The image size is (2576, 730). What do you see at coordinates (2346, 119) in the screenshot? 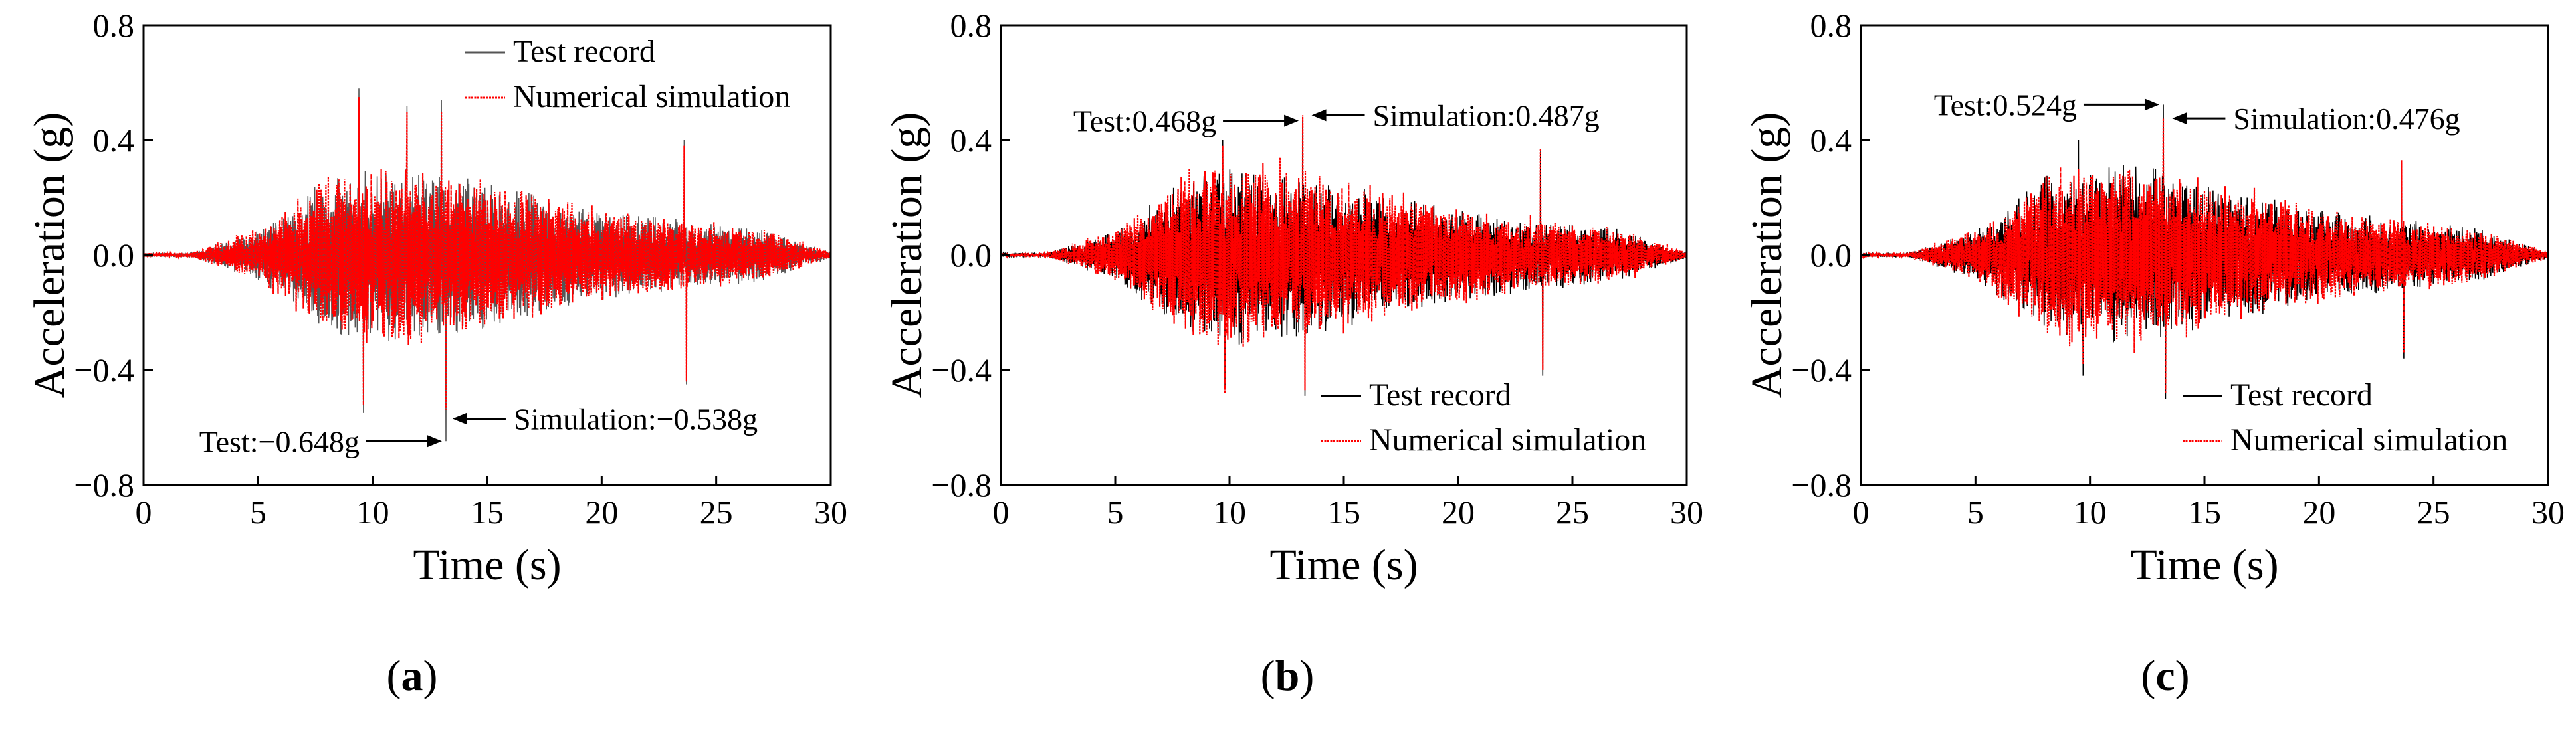
I see `annotation-simulation-peak: Simulation:0.476g` at bounding box center [2346, 119].